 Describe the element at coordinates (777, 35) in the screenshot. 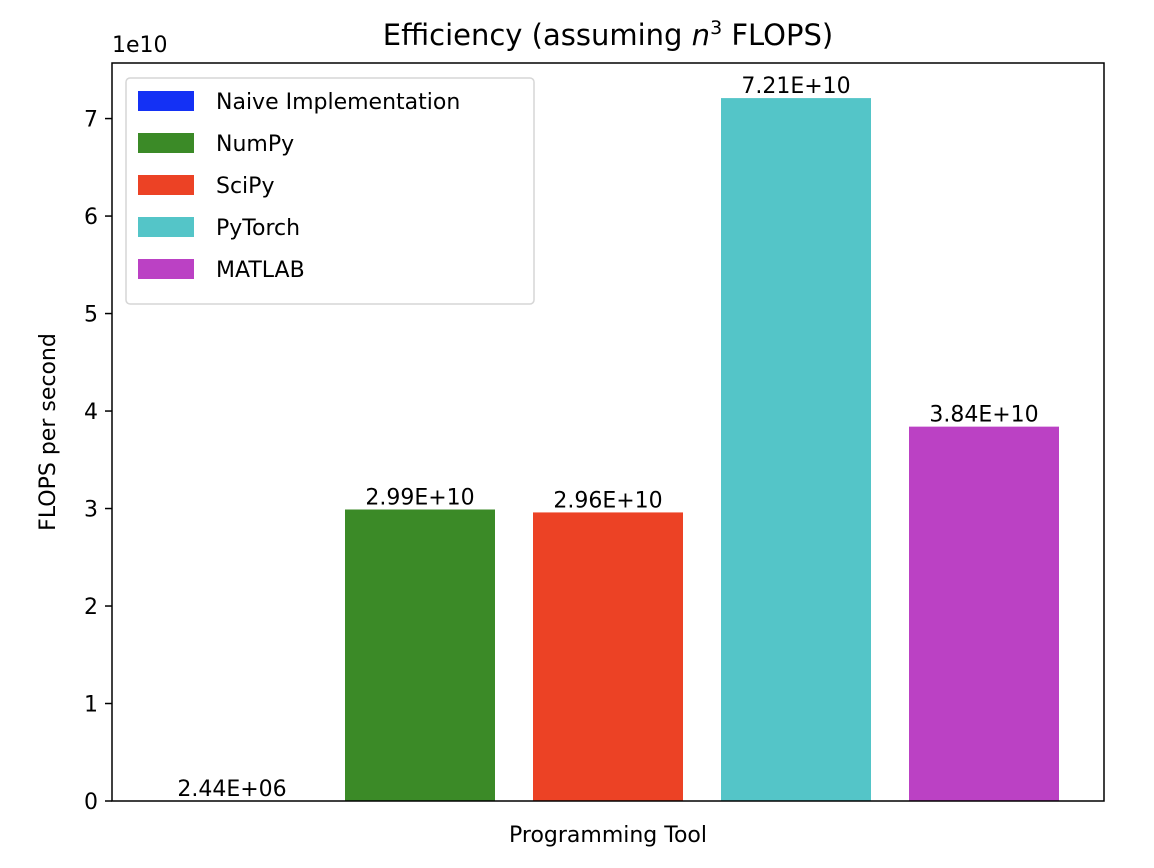

I see `chart-title-after: FLOPS)` at that location.